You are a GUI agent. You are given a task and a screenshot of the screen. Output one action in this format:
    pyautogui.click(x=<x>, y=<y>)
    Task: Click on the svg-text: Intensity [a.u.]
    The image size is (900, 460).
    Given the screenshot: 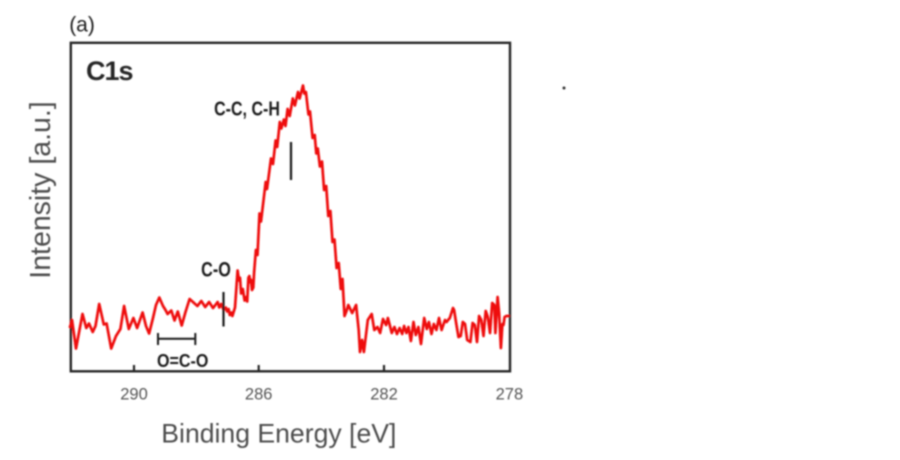 What is the action you would take?
    pyautogui.click(x=41, y=189)
    